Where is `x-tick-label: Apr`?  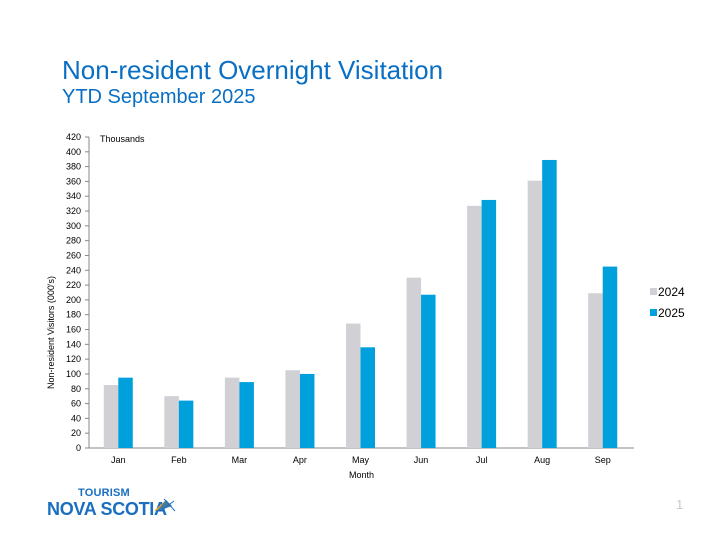
x-tick-label: Apr is located at coordinates (300, 460).